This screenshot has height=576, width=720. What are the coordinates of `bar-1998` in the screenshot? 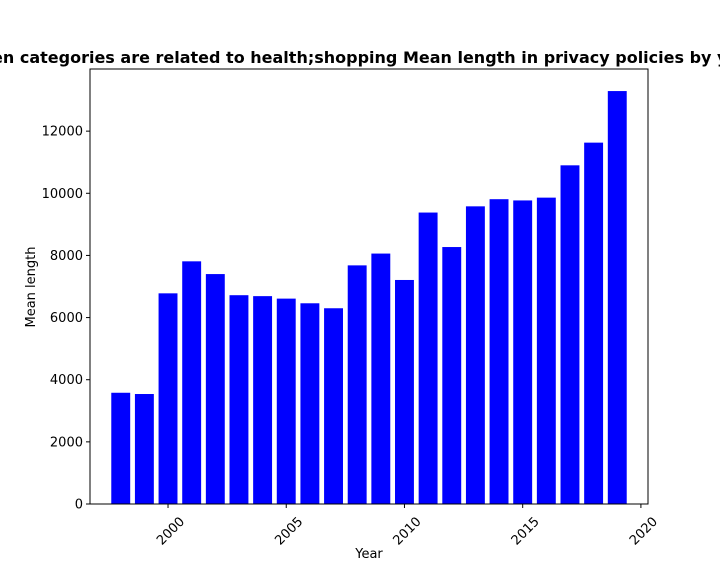 It's located at (121, 448).